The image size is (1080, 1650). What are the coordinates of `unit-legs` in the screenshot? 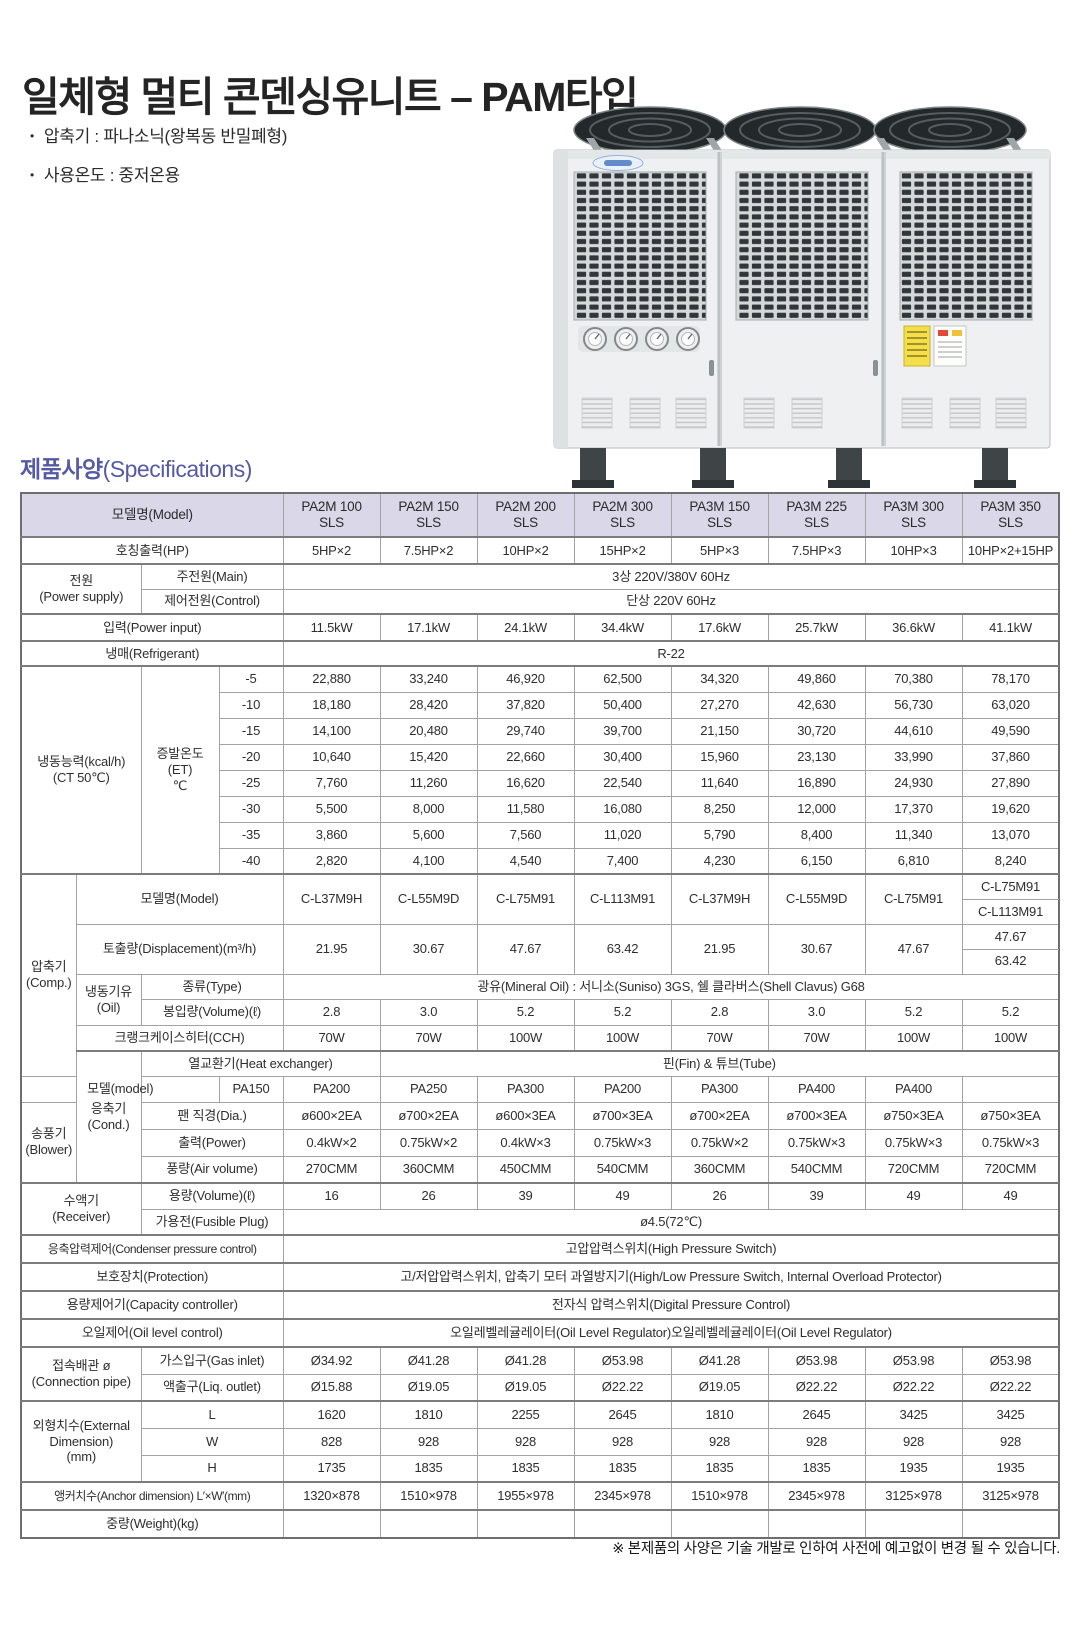 It's located at (794, 468).